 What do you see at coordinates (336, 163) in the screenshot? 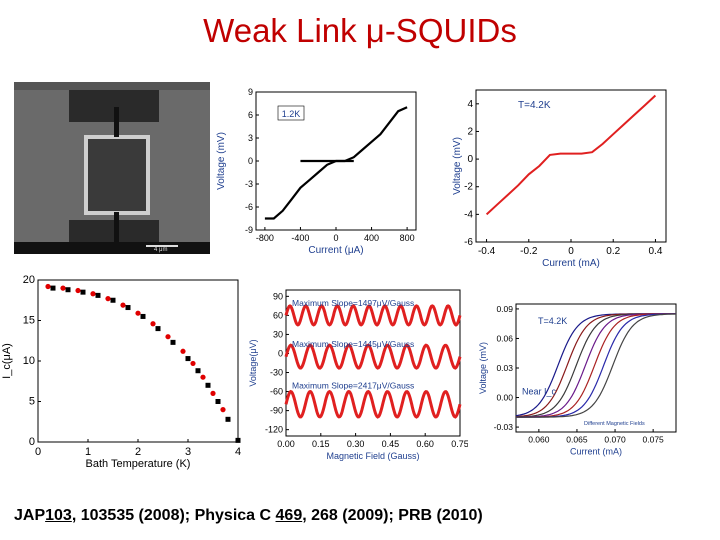
I see `iv-series-line` at bounding box center [336, 163].